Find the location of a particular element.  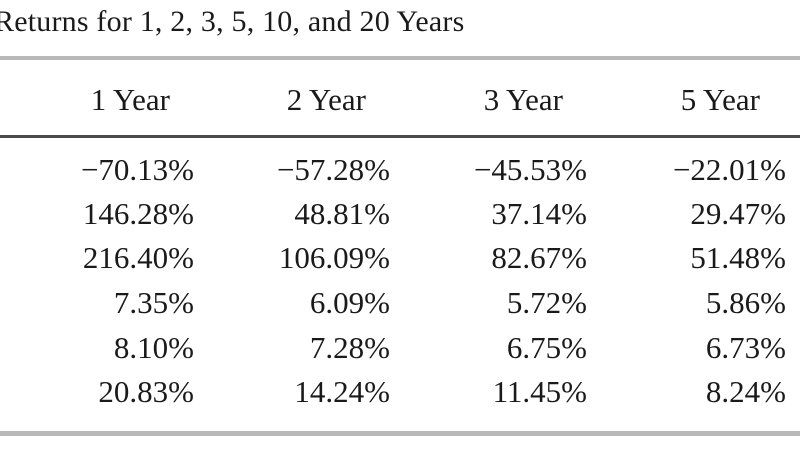

table-top-rule is located at coordinates (400, 58).